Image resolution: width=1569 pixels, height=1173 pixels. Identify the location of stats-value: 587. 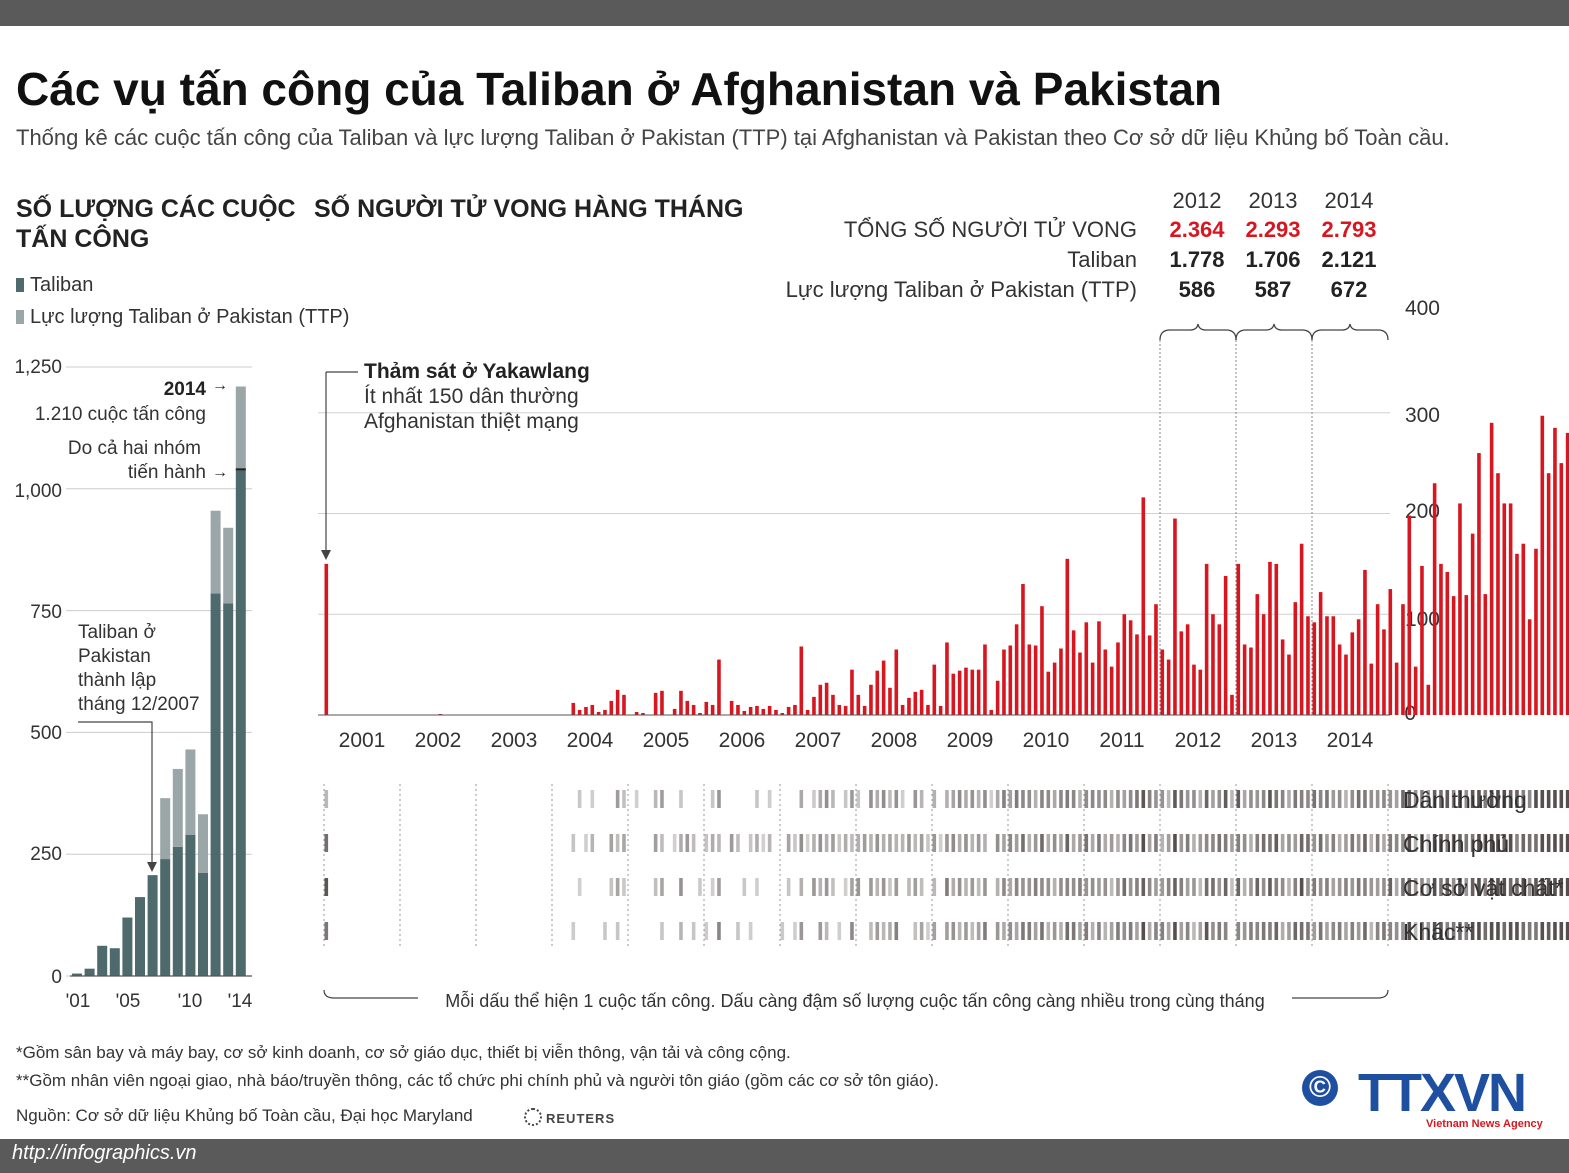
(1273, 289).